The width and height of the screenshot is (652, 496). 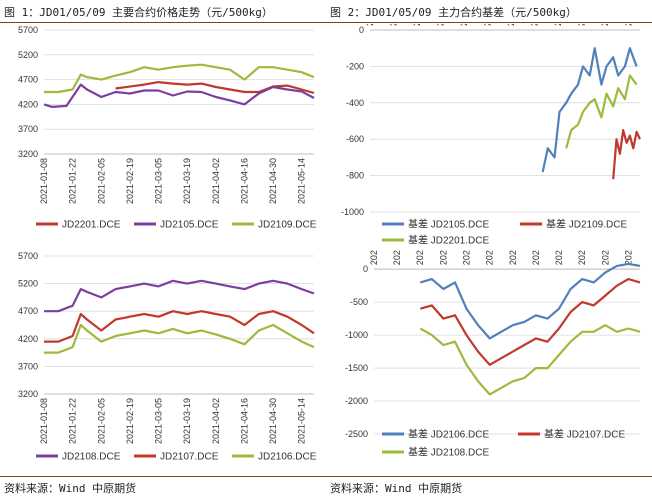 What do you see at coordinates (359, 302) in the screenshot?
I see `y-tick-label: -500` at bounding box center [359, 302].